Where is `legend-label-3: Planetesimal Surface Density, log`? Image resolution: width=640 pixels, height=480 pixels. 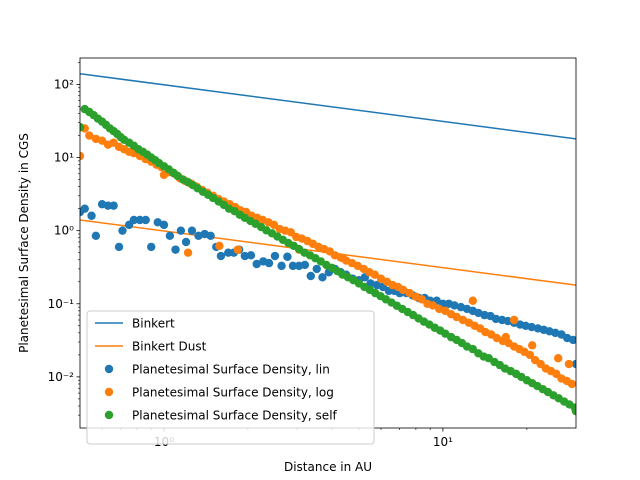 legend-label-3: Planetesimal Surface Density, log is located at coordinates (233, 393).